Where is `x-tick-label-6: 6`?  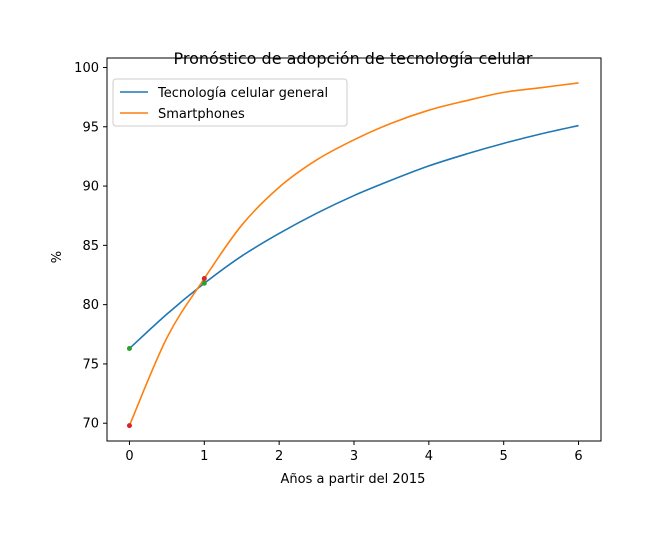 x-tick-label-6: 6 is located at coordinates (578, 456).